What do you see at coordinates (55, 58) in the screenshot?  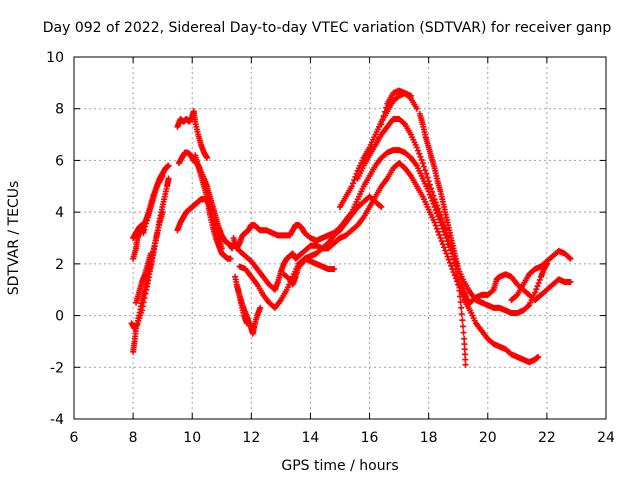 I see `y-tick-label: 10` at bounding box center [55, 58].